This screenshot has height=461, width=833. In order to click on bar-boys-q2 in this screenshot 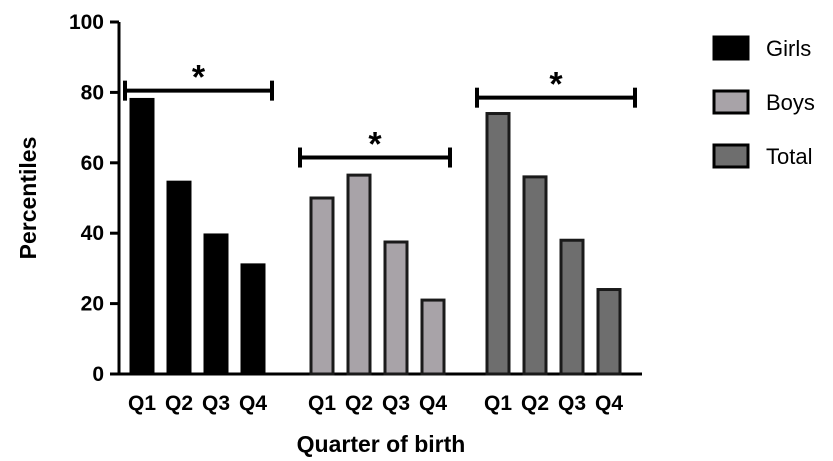, I will do `click(359, 274)`.